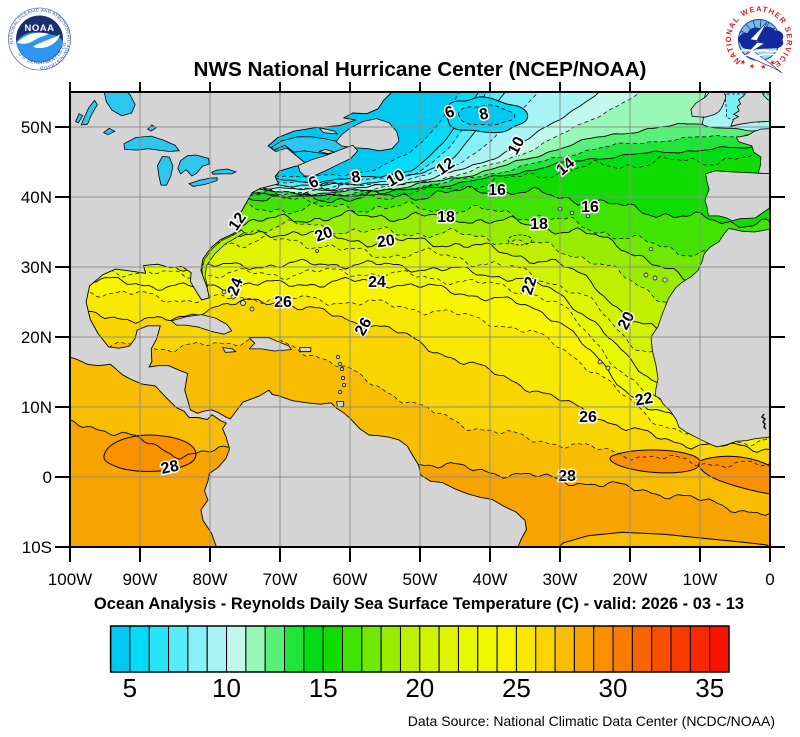 This screenshot has height=737, width=800. I want to click on svg-text: 30W, so click(560, 579).